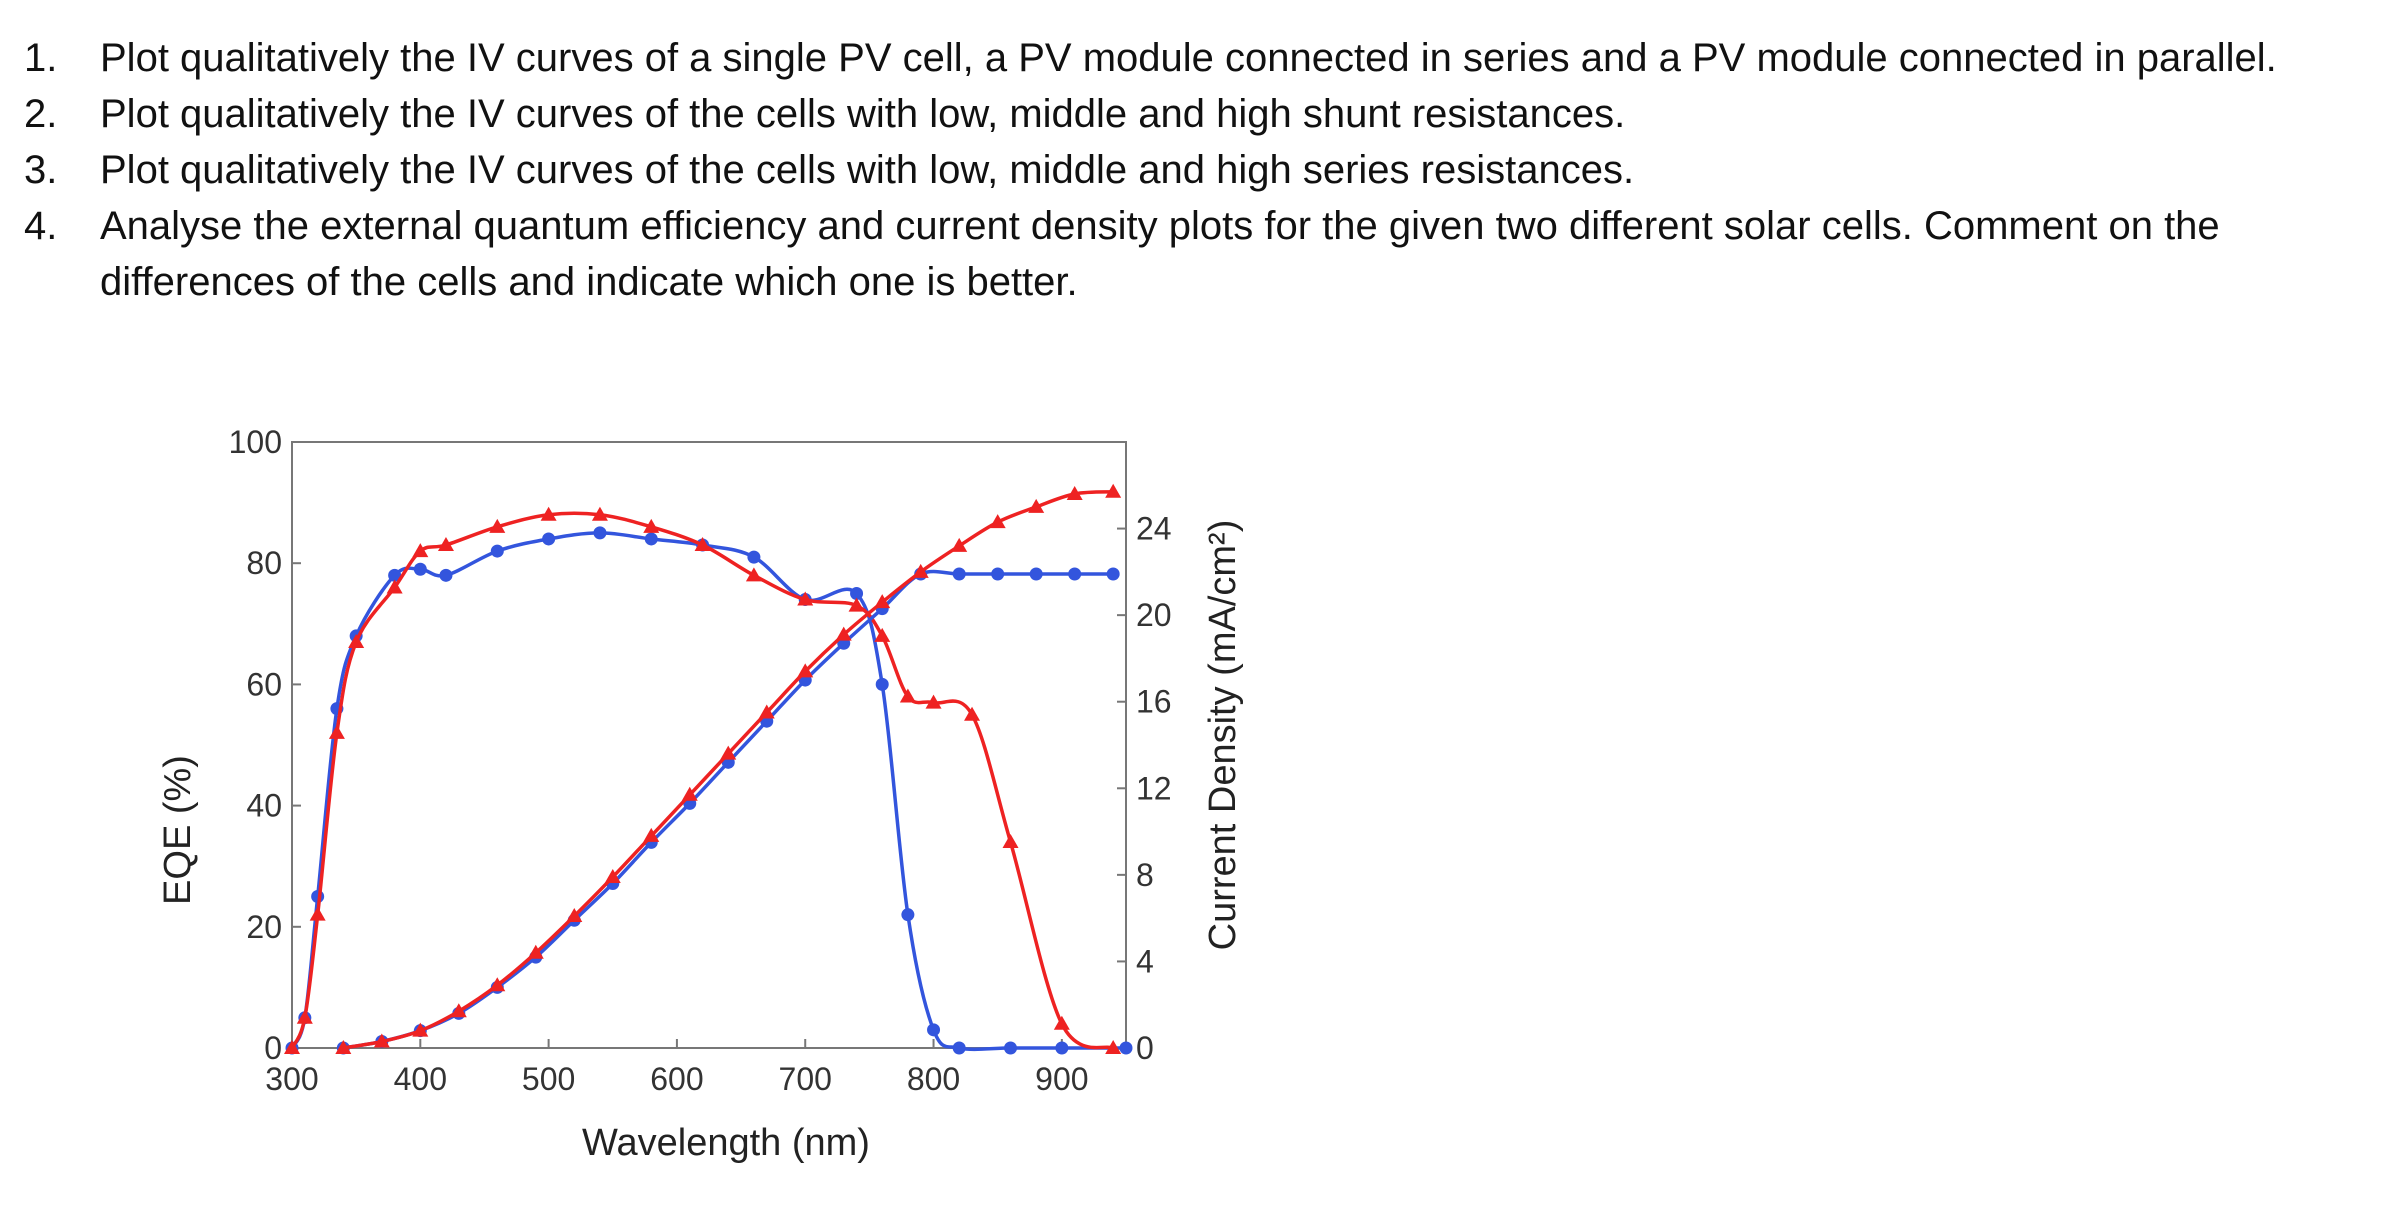  What do you see at coordinates (41, 170) in the screenshot?
I see `question-number: 3.` at bounding box center [41, 170].